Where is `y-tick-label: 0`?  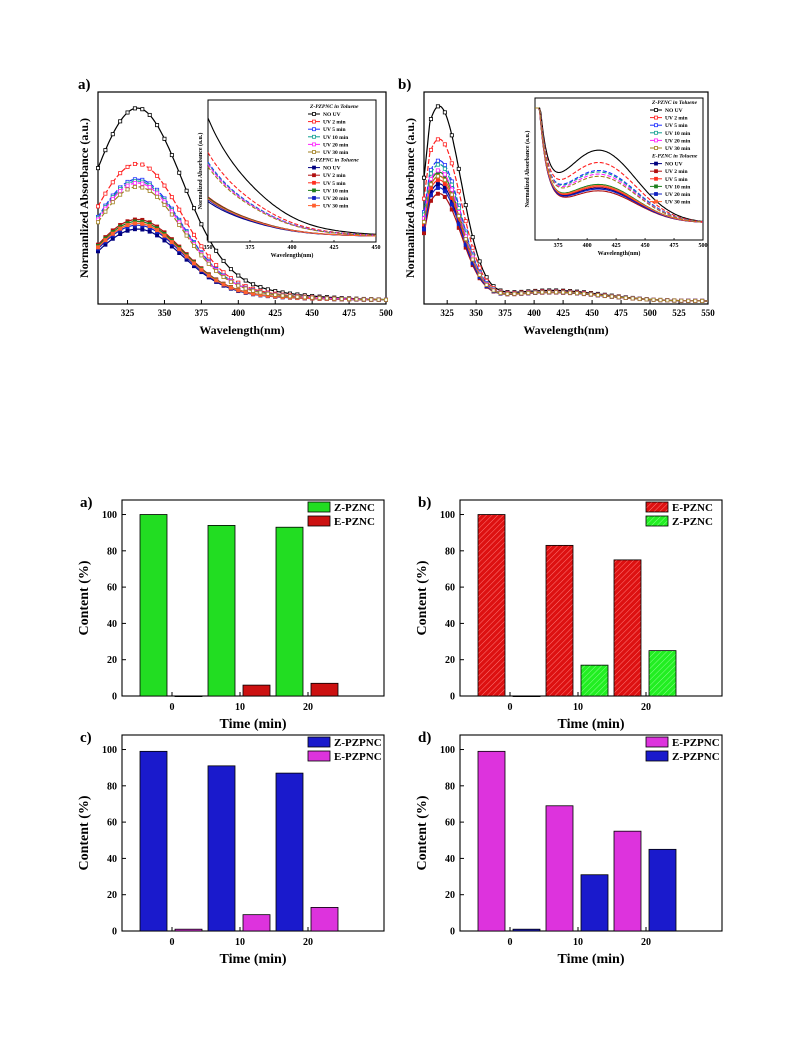
y-tick-label: 0 is located at coordinates (452, 697).